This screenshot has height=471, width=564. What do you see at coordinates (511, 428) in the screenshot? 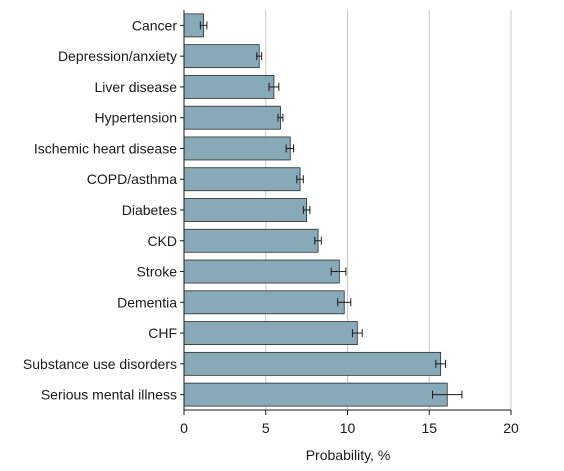
I see `x-tick-label: 20` at bounding box center [511, 428].